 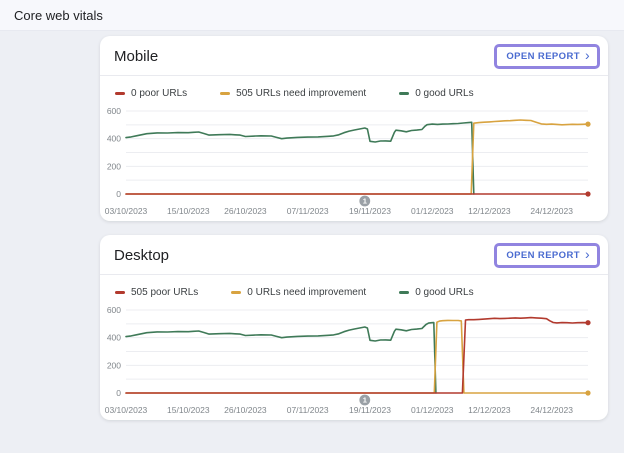 I want to click on legend-label: 0 poor URLs, so click(x=159, y=93).